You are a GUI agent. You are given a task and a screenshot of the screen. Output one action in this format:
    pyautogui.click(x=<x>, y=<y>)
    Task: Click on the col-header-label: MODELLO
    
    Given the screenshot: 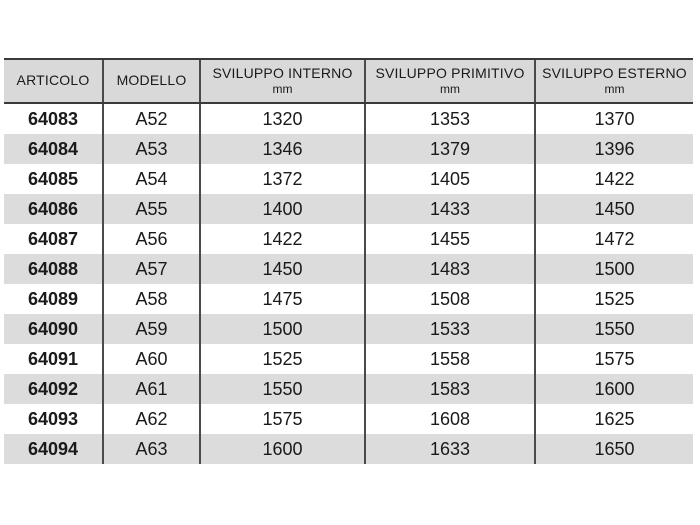 What is the action you would take?
    pyautogui.click(x=151, y=80)
    